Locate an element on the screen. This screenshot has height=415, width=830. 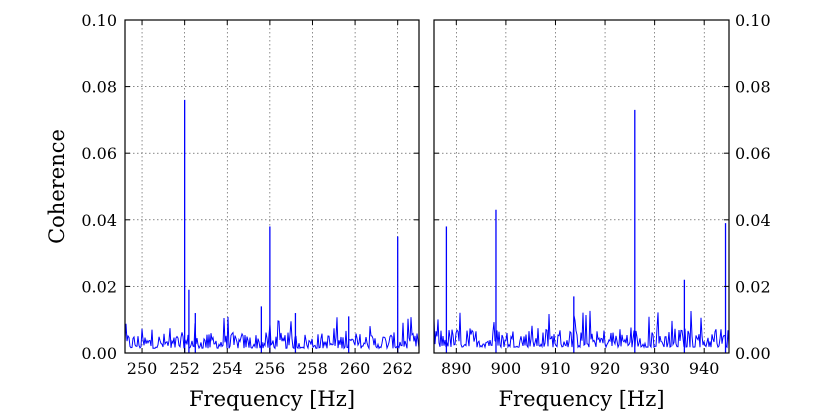
right-xtick-label-4: 930 is located at coordinates (654, 368).